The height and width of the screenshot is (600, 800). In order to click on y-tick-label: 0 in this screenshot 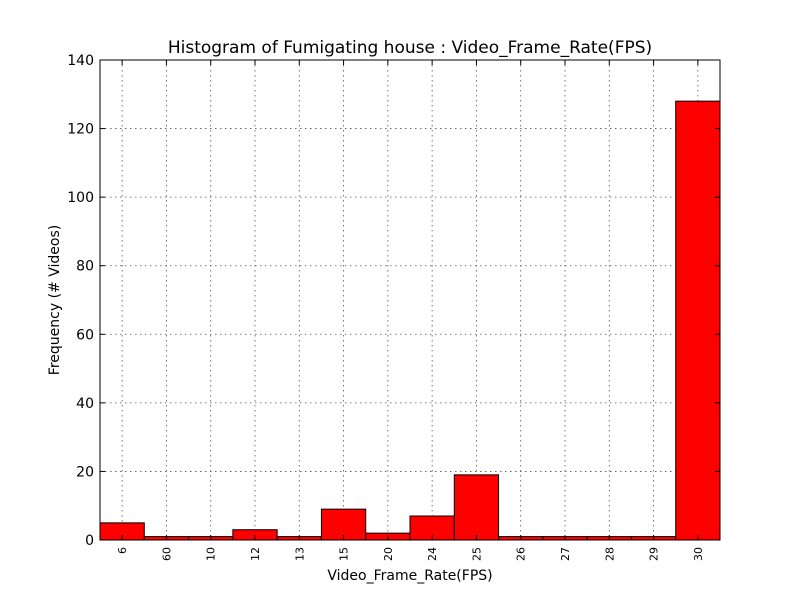, I will do `click(89, 541)`.